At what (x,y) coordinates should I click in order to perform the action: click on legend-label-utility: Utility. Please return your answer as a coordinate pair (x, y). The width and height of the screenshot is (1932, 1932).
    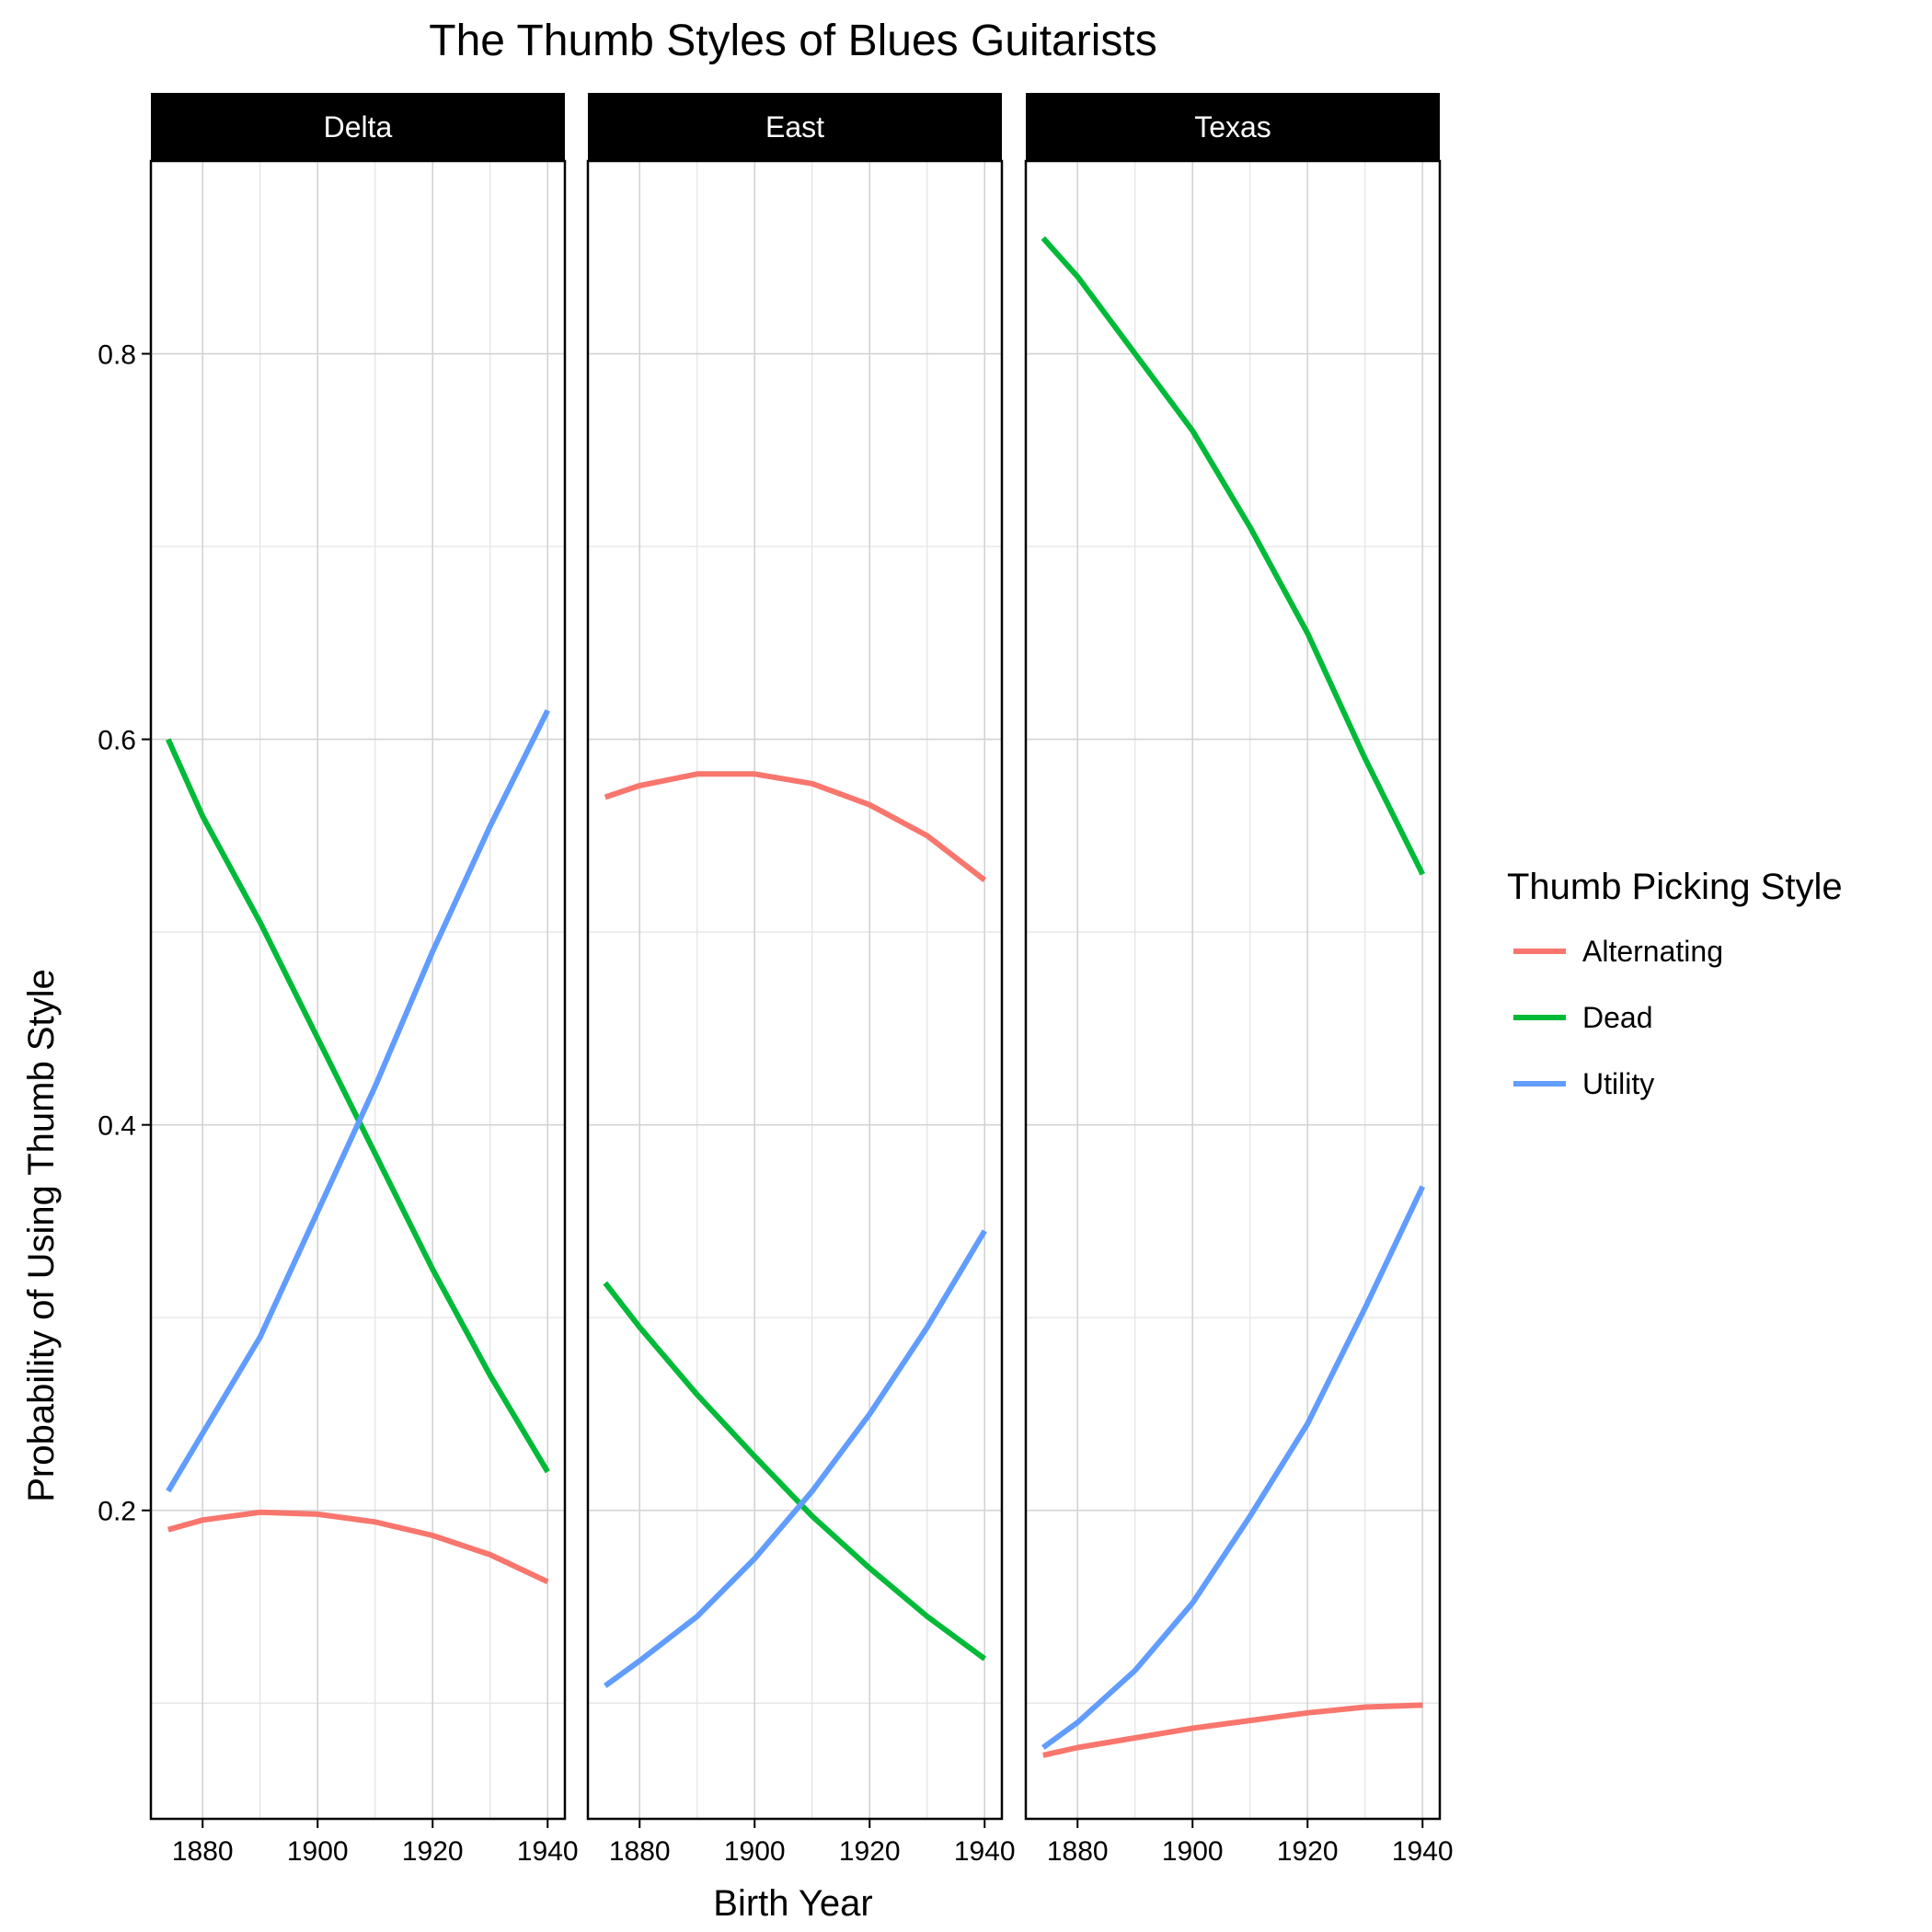
    Looking at the image, I should click on (1618, 1083).